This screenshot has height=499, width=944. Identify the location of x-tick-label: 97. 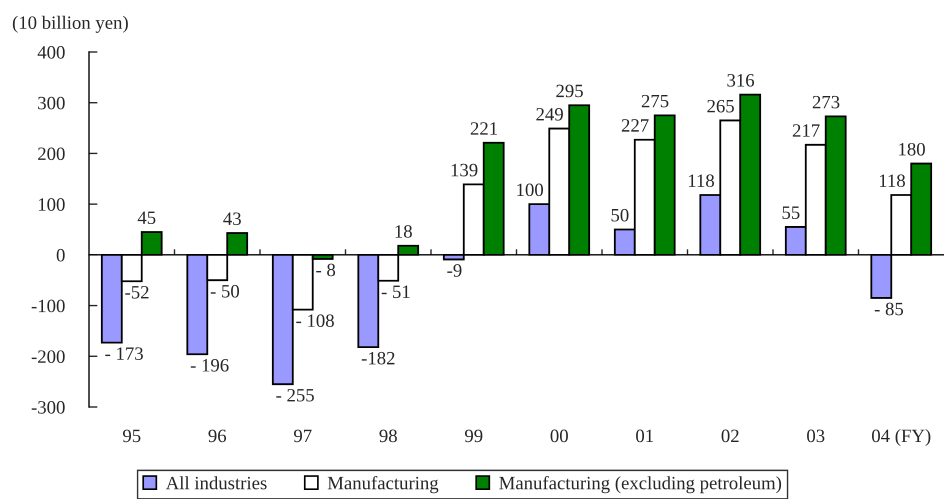
(303, 436).